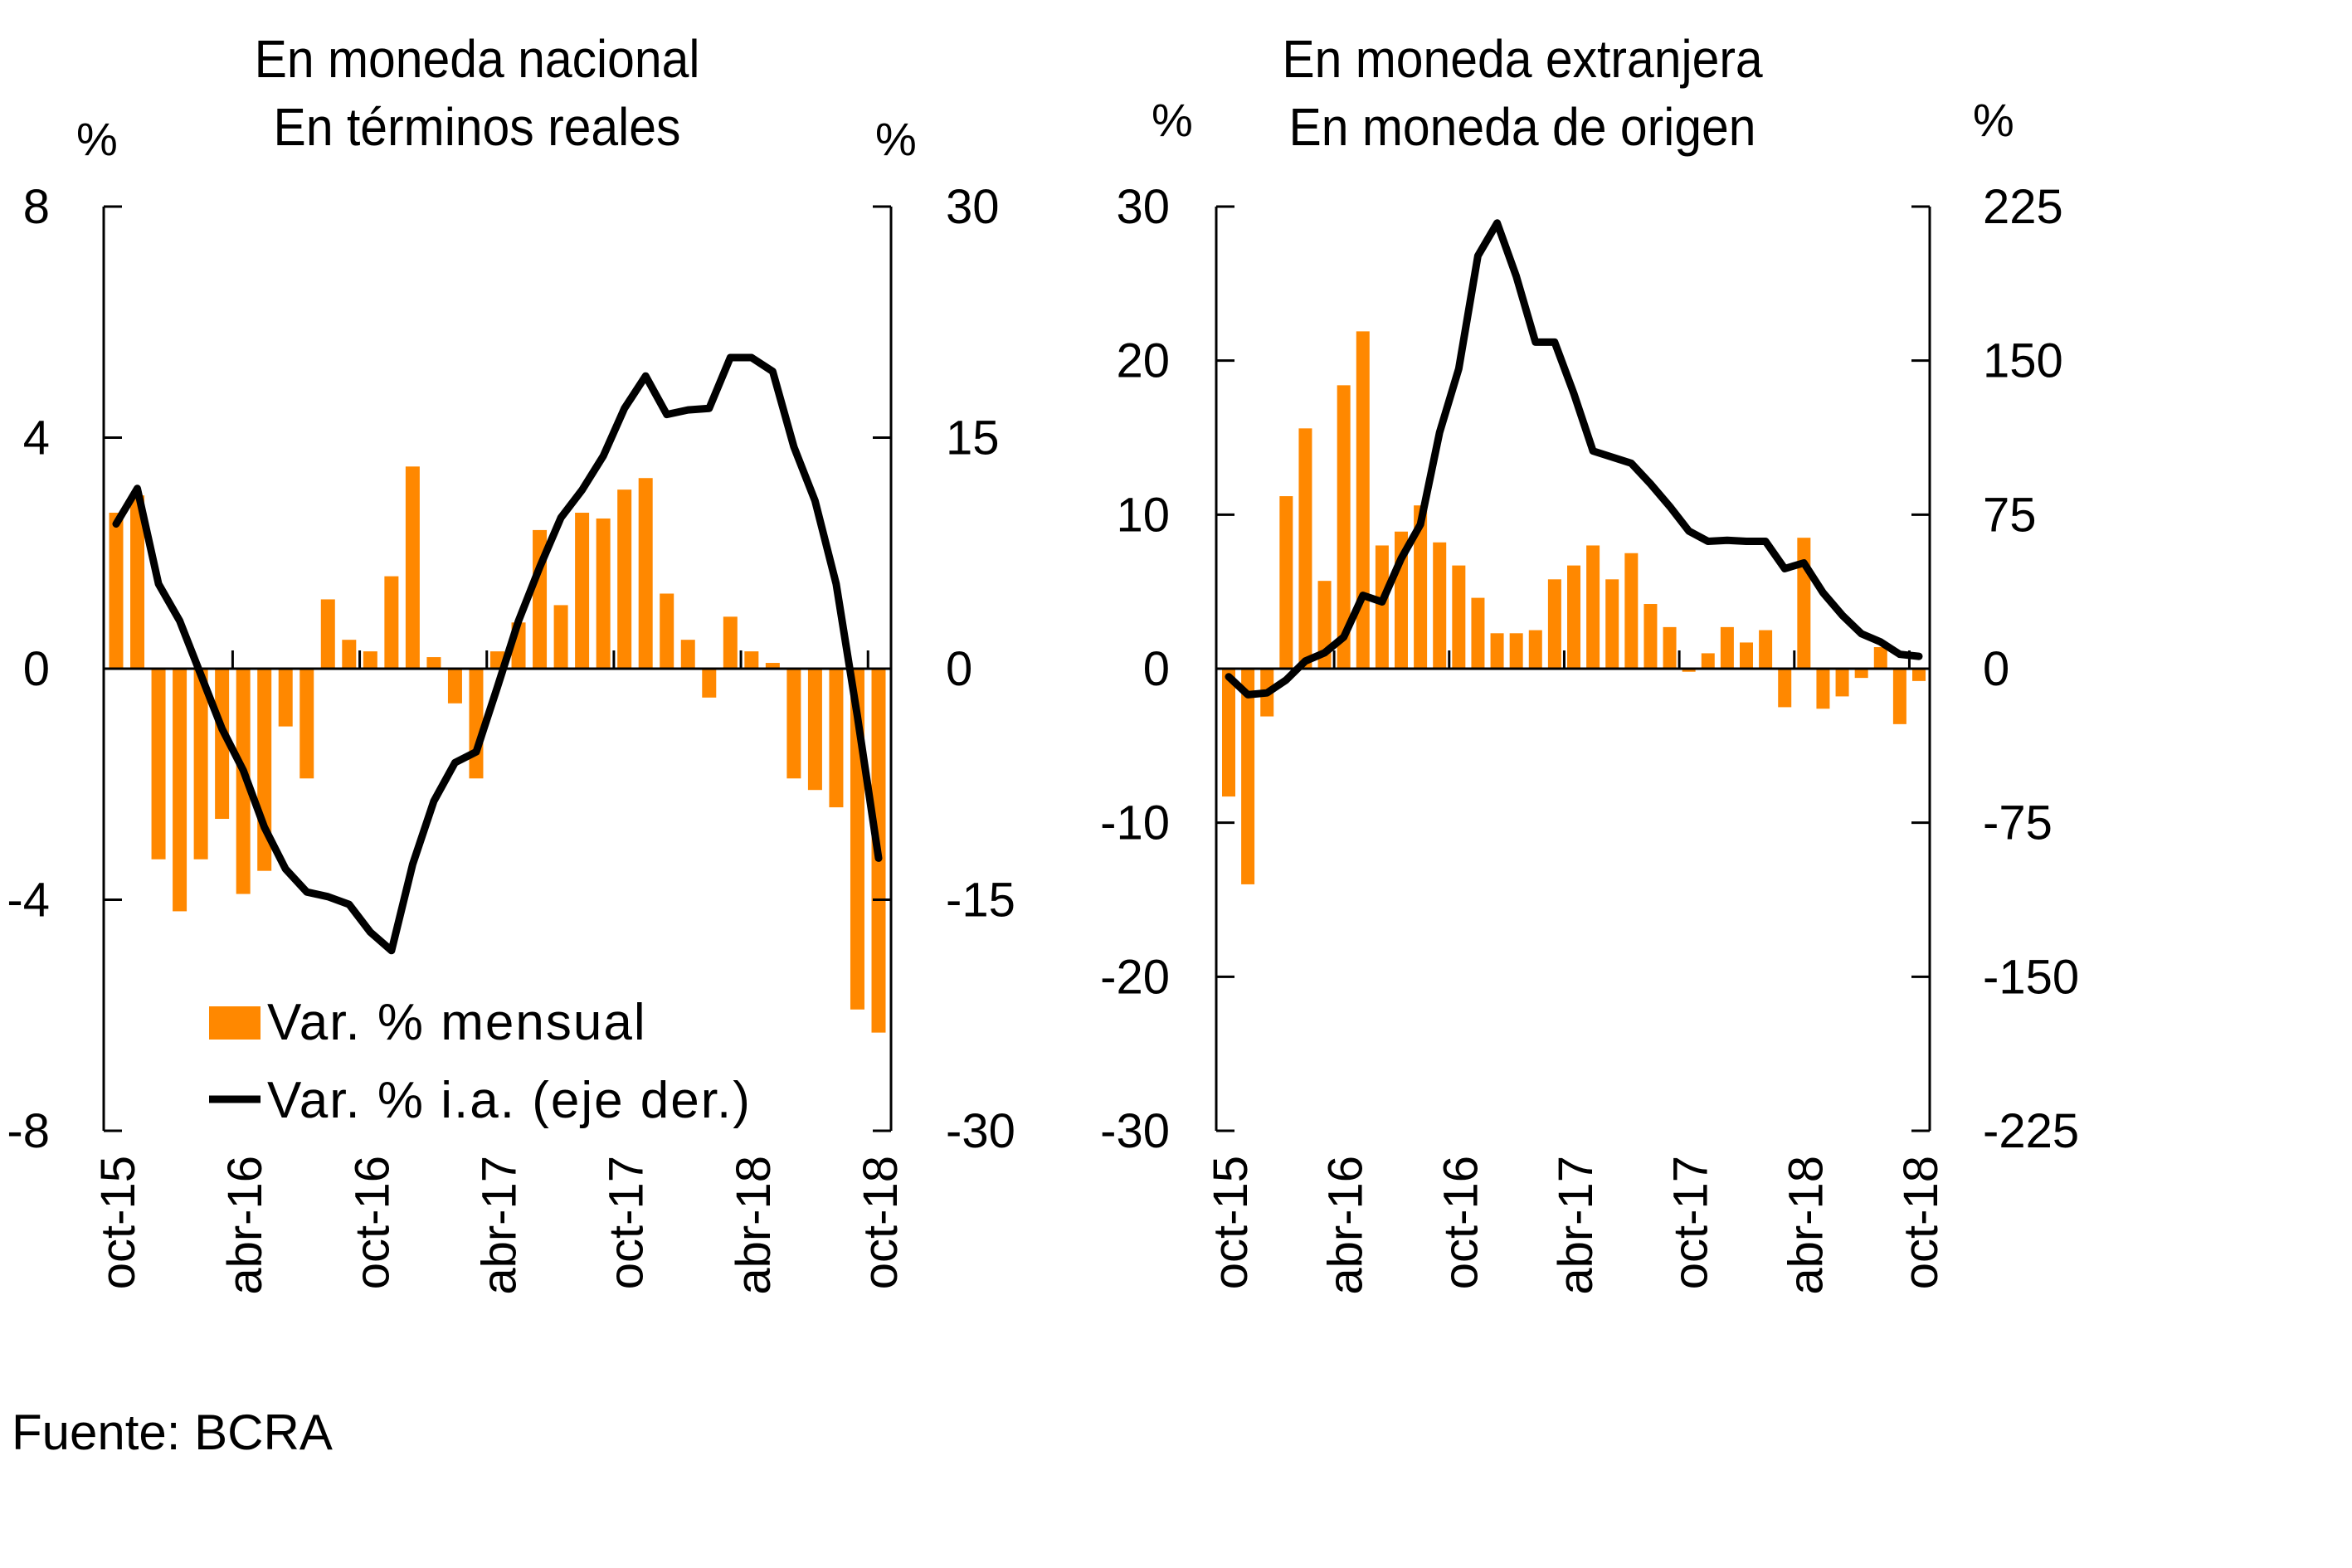 The height and width of the screenshot is (1568, 2352). I want to click on right-y-tick-label: 0, so click(1996, 669).